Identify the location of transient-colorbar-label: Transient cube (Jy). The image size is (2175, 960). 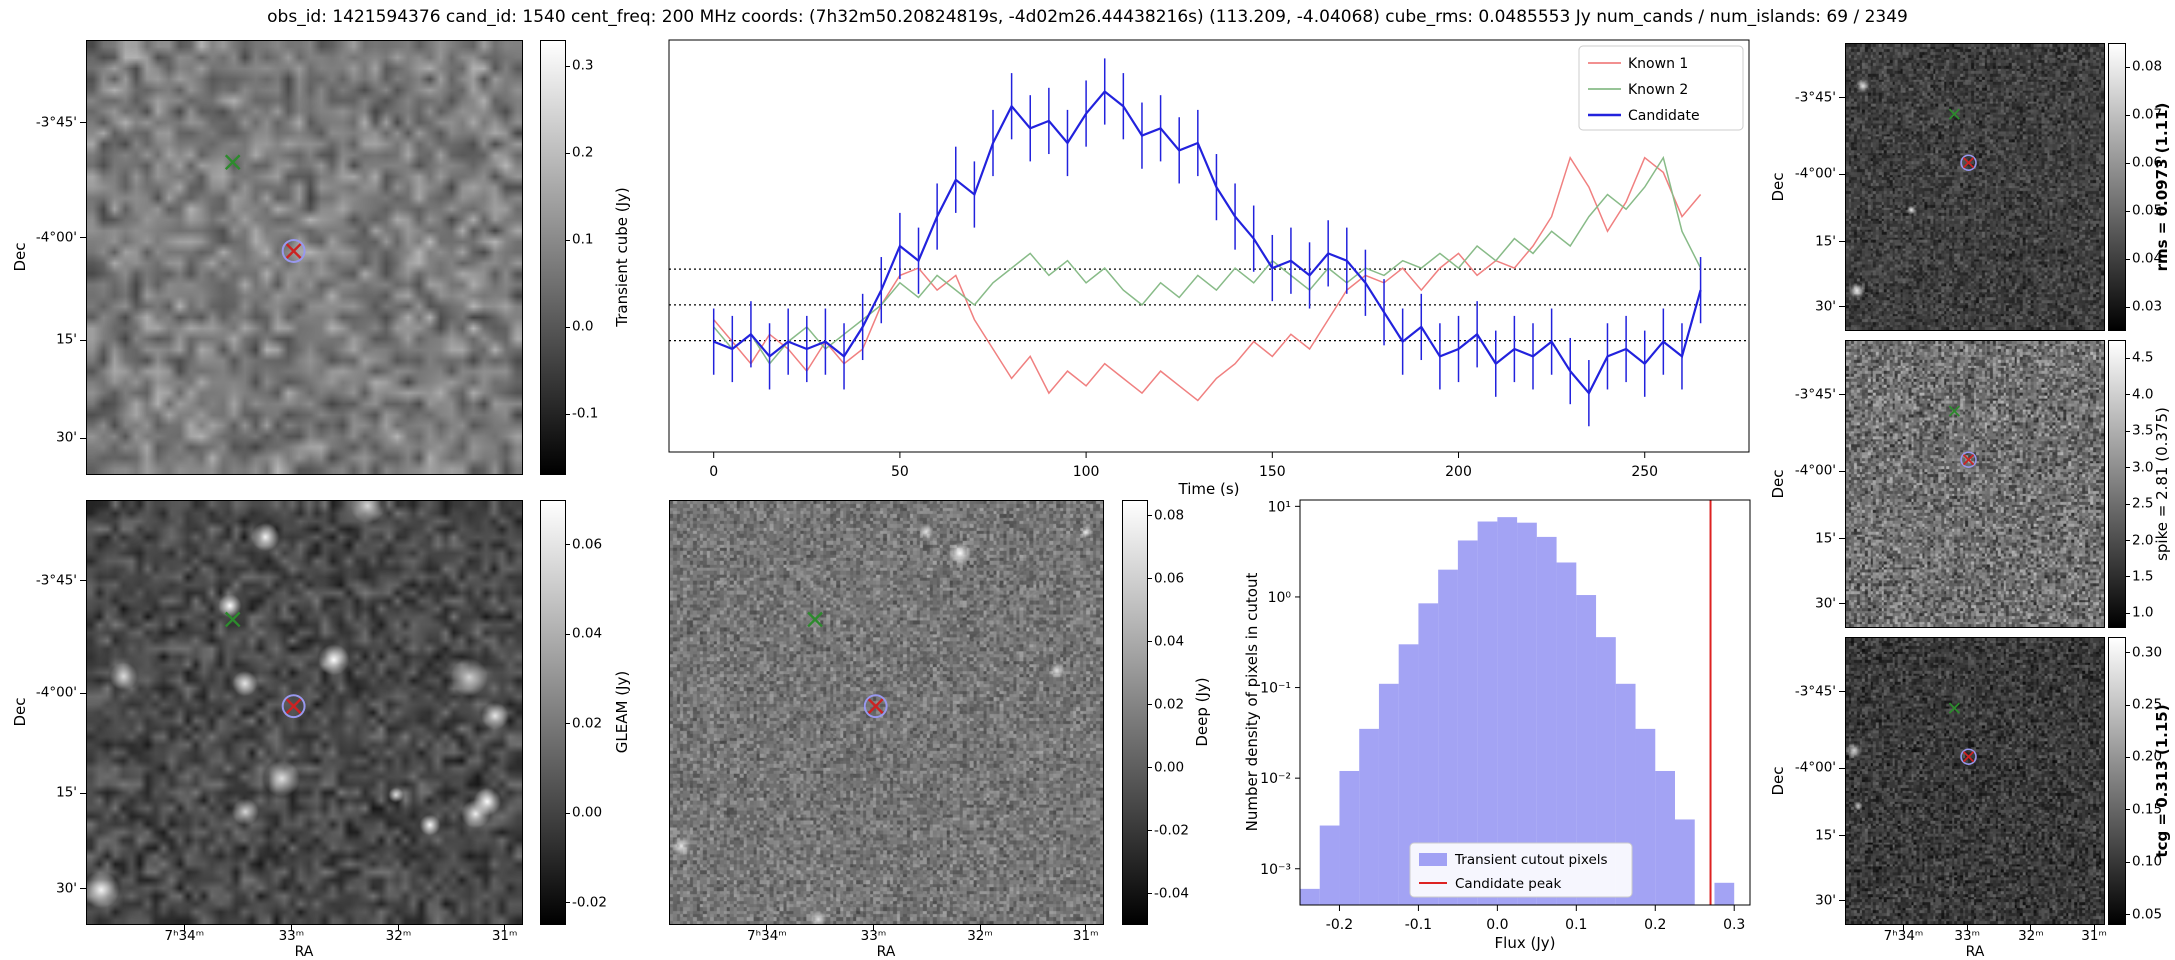
(622, 257).